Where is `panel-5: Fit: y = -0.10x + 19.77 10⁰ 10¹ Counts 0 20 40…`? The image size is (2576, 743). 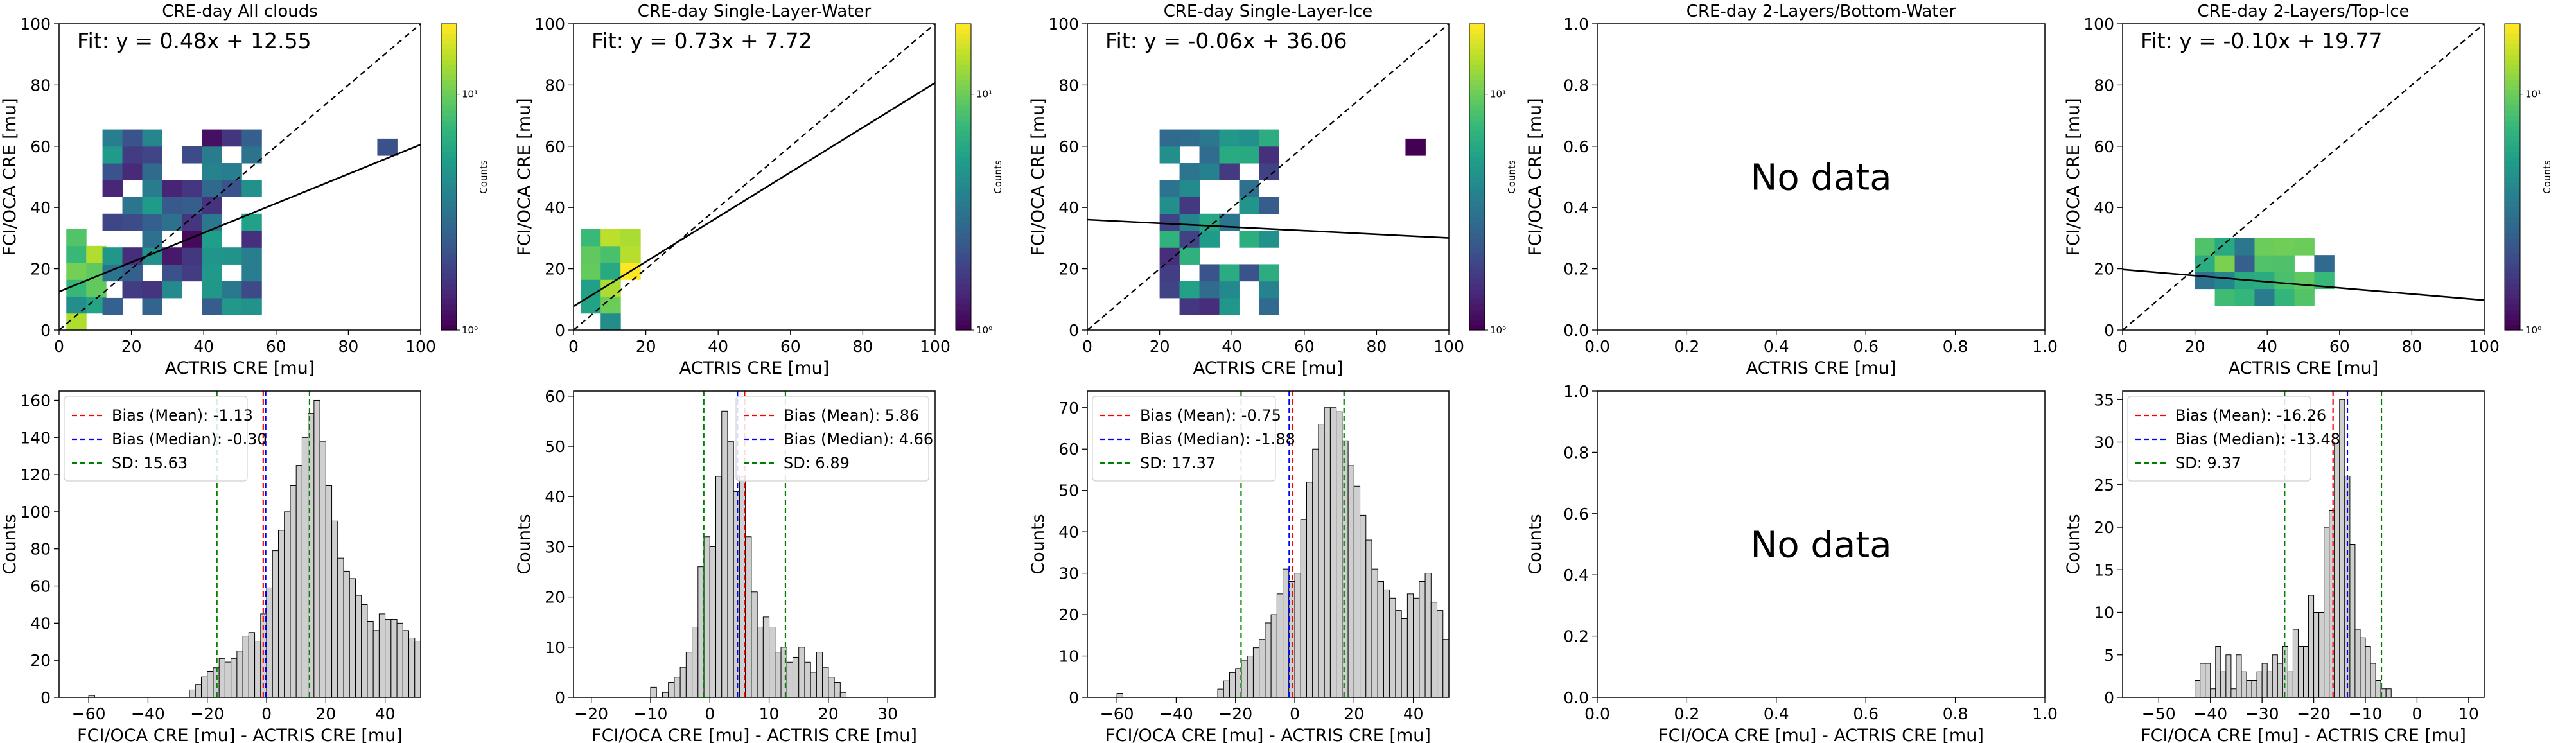 panel-5: Fit: y = -0.10x + 19.77 10⁰ 10¹ Counts 0 20 40… is located at coordinates (2308, 190).